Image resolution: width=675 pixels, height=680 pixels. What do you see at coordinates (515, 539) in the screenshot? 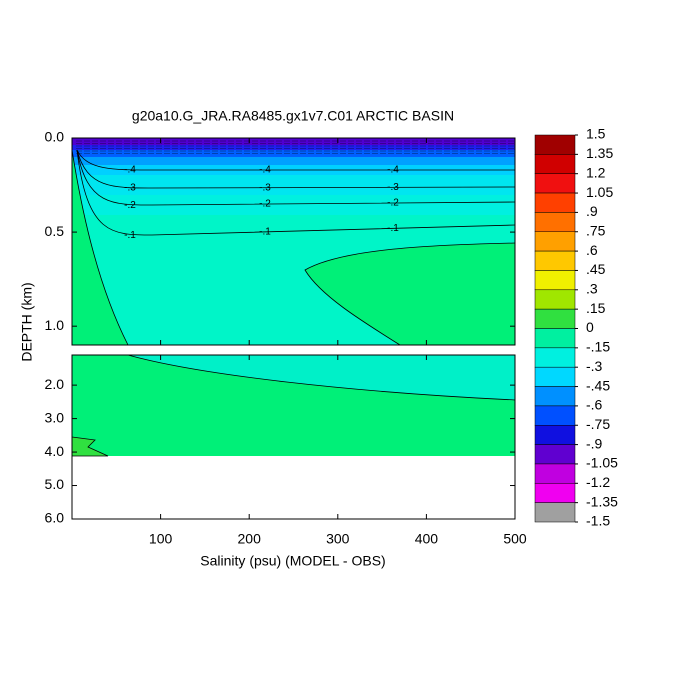
I see `x-tick-label: 500` at bounding box center [515, 539].